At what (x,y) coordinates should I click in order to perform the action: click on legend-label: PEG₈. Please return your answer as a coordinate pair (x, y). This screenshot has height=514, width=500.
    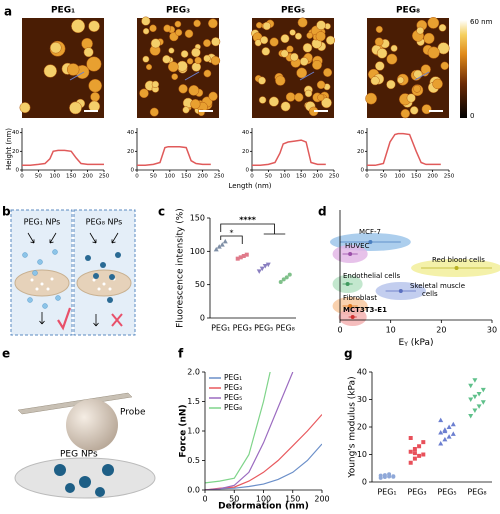
    Looking at the image, I should click on (233, 407).